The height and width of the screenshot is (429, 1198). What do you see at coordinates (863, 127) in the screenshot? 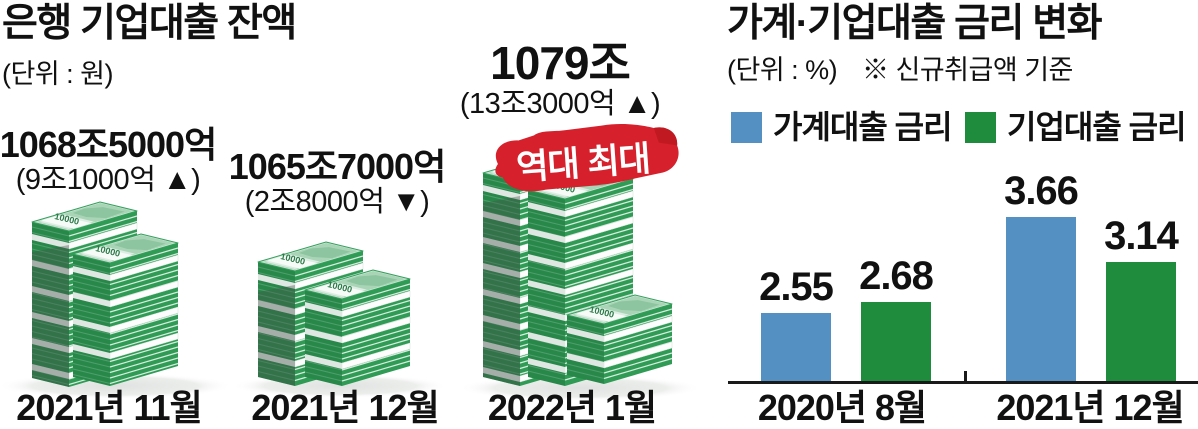
I see `legend-label: 가계대출 금리` at bounding box center [863, 127].